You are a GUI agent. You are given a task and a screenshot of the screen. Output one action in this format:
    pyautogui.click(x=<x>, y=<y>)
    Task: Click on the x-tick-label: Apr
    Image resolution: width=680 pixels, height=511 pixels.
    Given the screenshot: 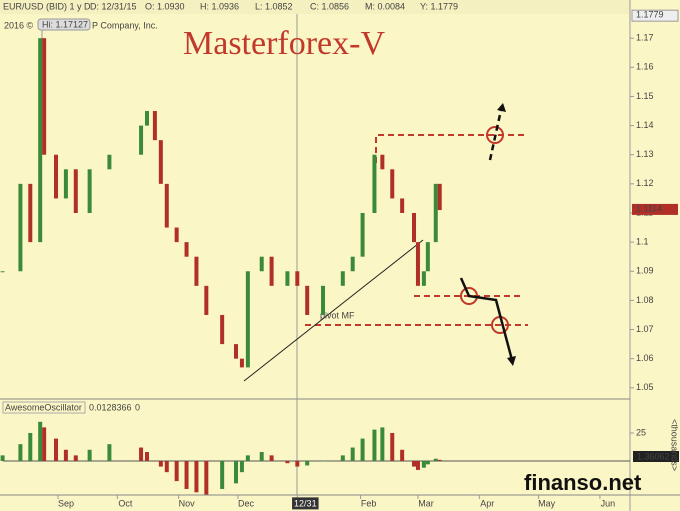 What is the action you would take?
    pyautogui.click(x=487, y=503)
    